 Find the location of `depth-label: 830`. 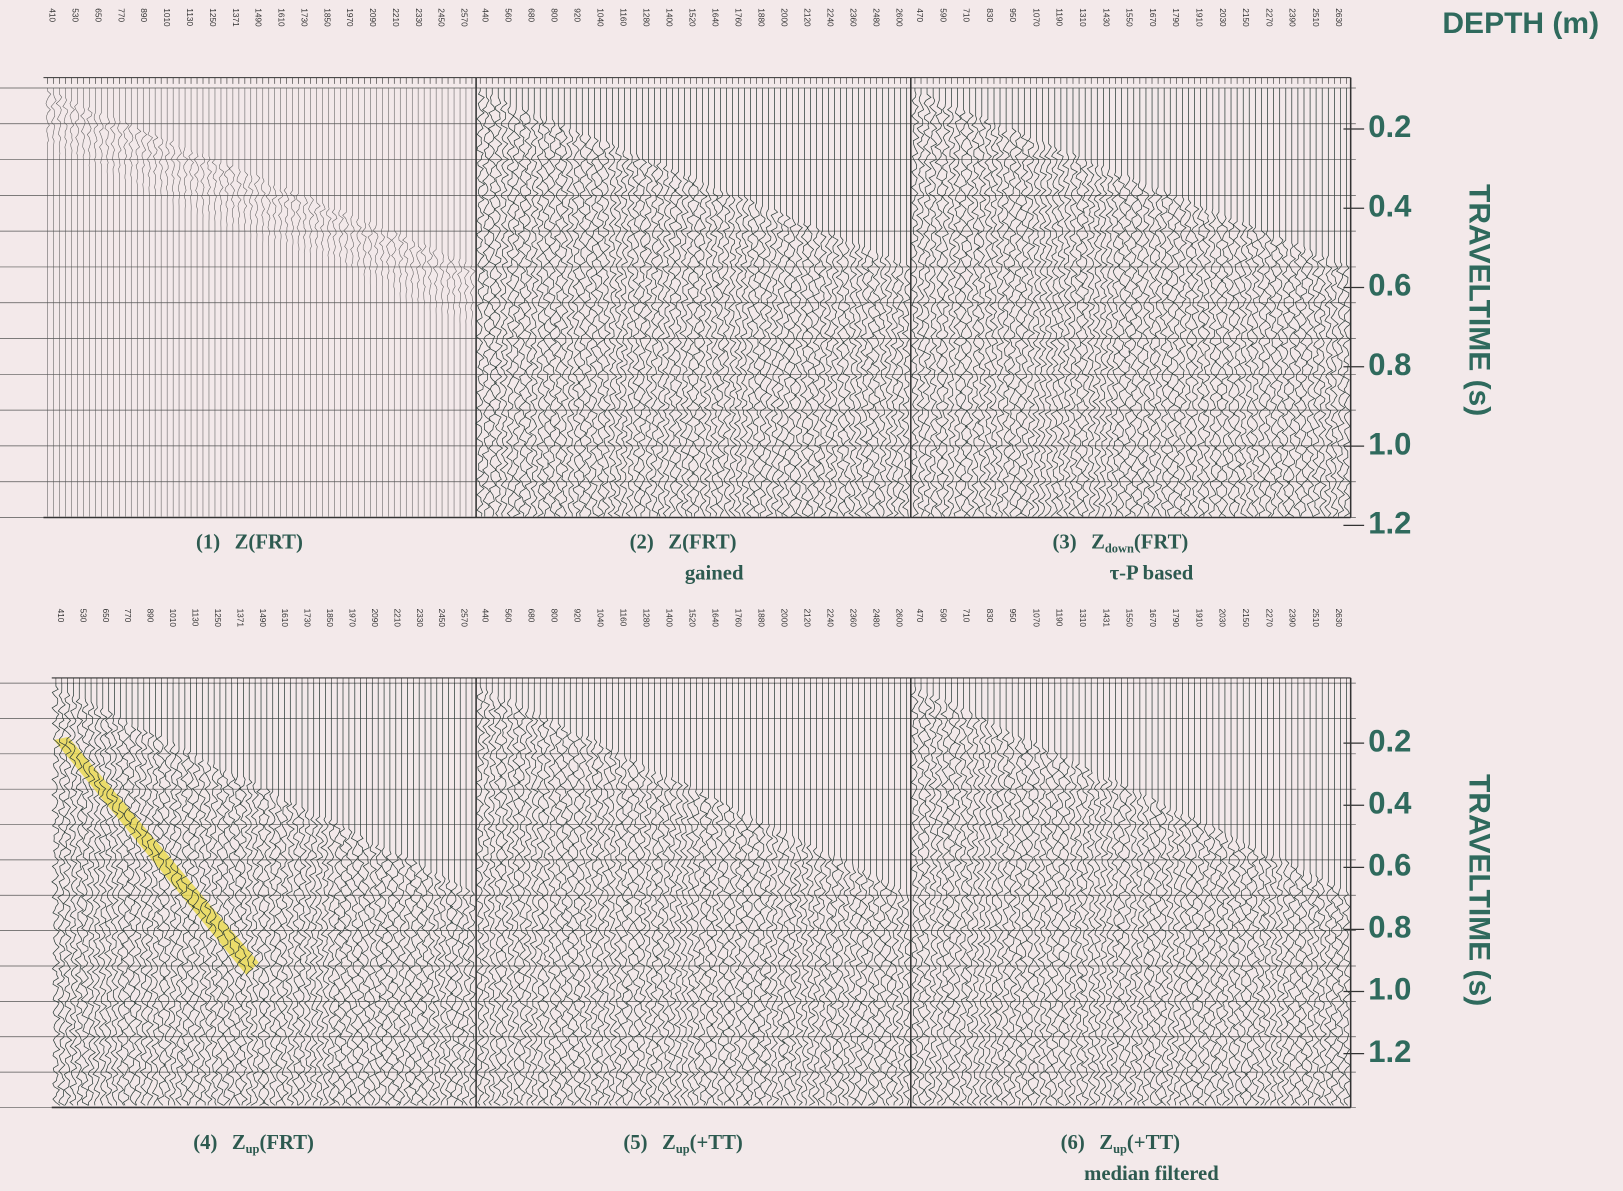

depth-label: 830 is located at coordinates (989, 15).